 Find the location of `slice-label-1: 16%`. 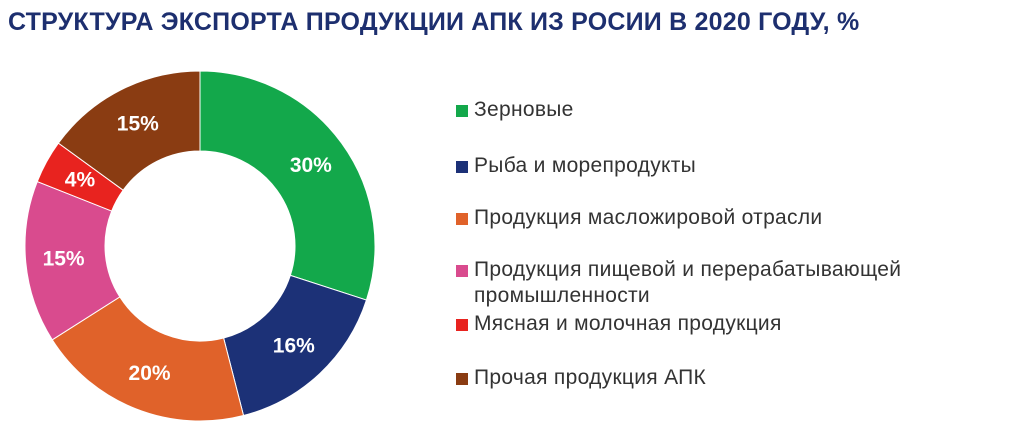

slice-label-1: 16% is located at coordinates (294, 345).